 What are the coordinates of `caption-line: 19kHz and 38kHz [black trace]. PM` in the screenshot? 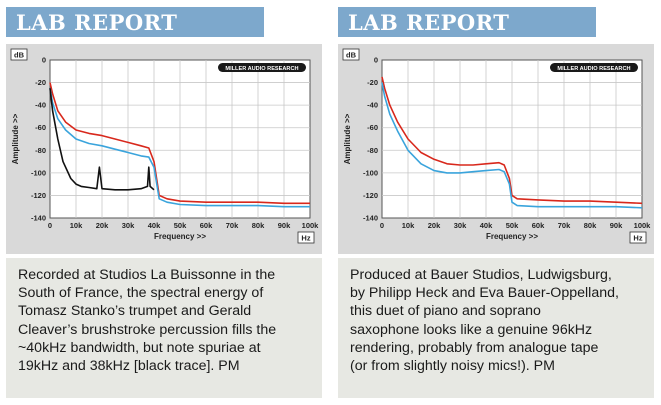 It's located at (129, 366).